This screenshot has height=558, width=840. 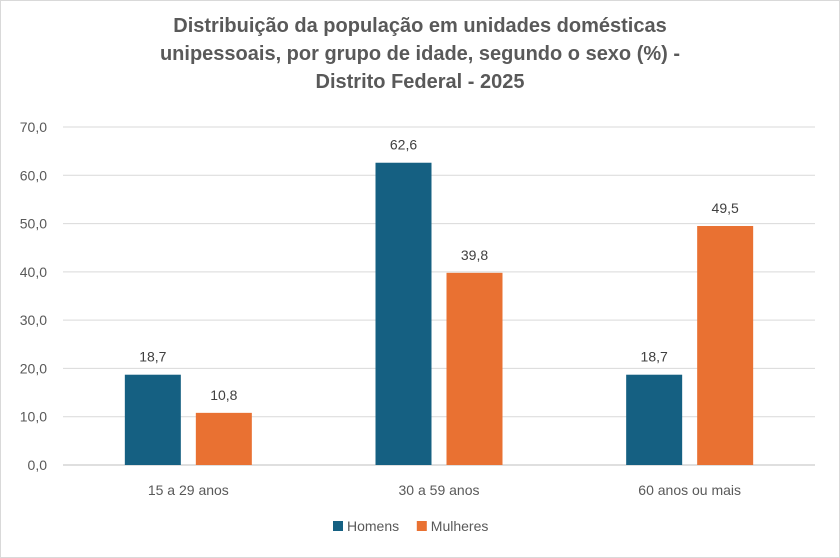 What do you see at coordinates (654, 357) in the screenshot?
I see `data-label-homens-3: 18,7` at bounding box center [654, 357].